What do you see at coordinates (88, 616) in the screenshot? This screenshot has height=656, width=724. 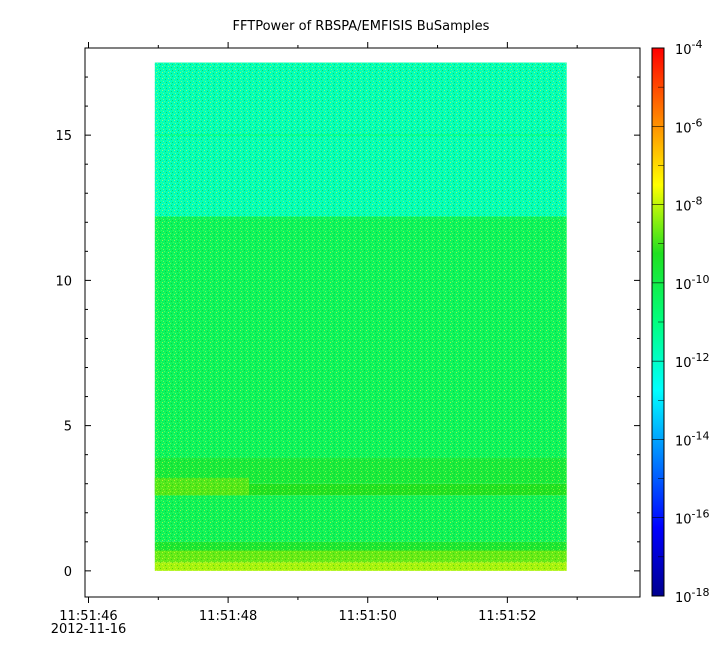 I see `x-tick-label: 11:51:46` at bounding box center [88, 616].